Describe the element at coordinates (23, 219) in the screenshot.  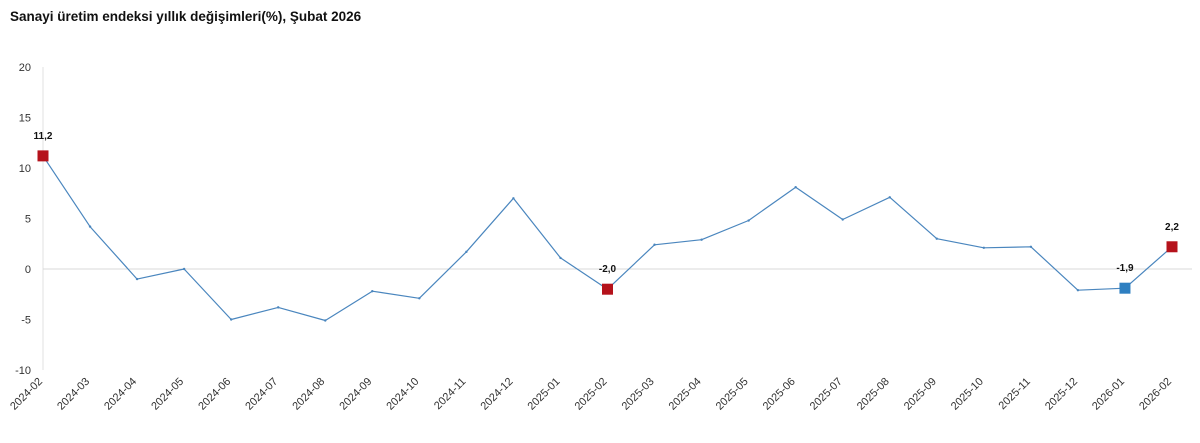
I see `y-axis-ticks: 20 15 10 5 0 -5 -10` at that location.